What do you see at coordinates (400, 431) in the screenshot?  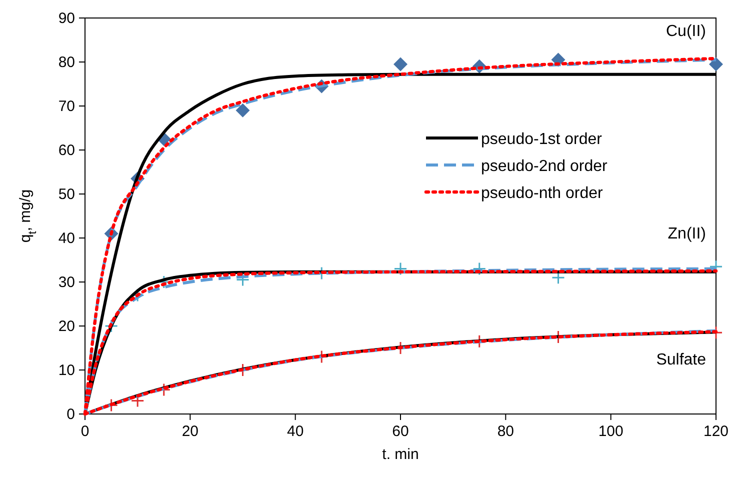 I see `x-tick-label: 60` at bounding box center [400, 431].